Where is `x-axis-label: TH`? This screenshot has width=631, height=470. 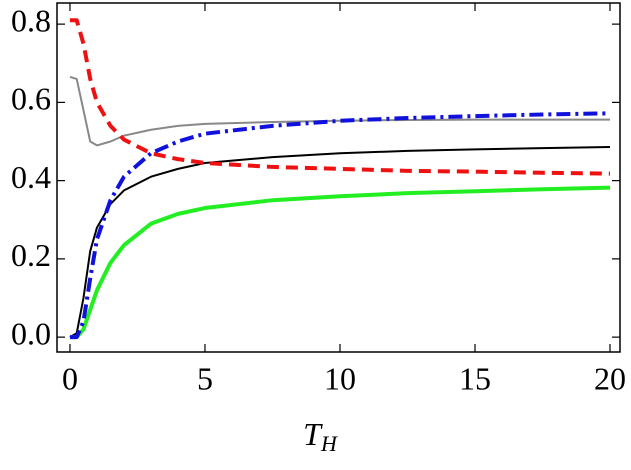 x-axis-label: TH is located at coordinates (320, 436).